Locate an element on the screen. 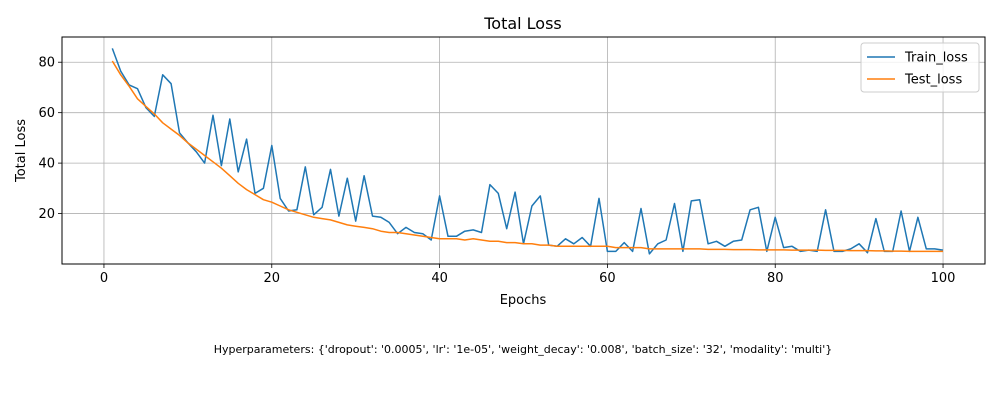 The width and height of the screenshot is (1000, 404). y-tick-label: 20 is located at coordinates (46, 214).